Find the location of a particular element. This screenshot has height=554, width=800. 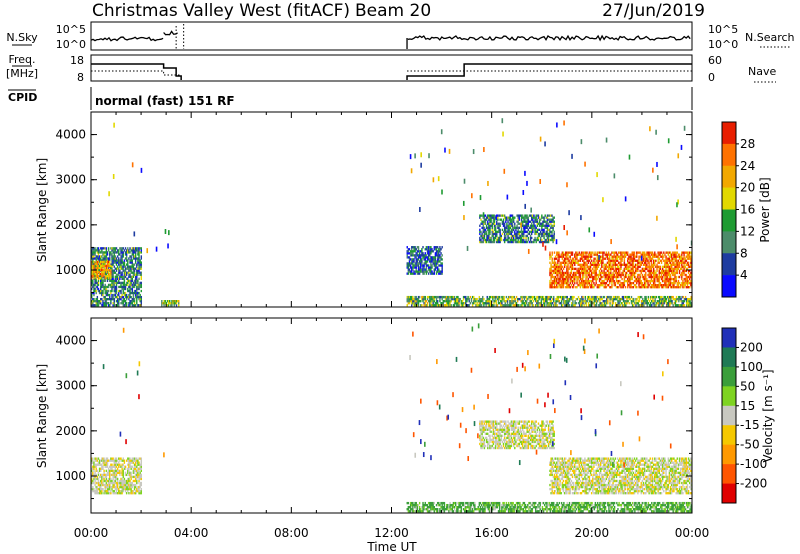

n-sky-trace is located at coordinates (390, 36).